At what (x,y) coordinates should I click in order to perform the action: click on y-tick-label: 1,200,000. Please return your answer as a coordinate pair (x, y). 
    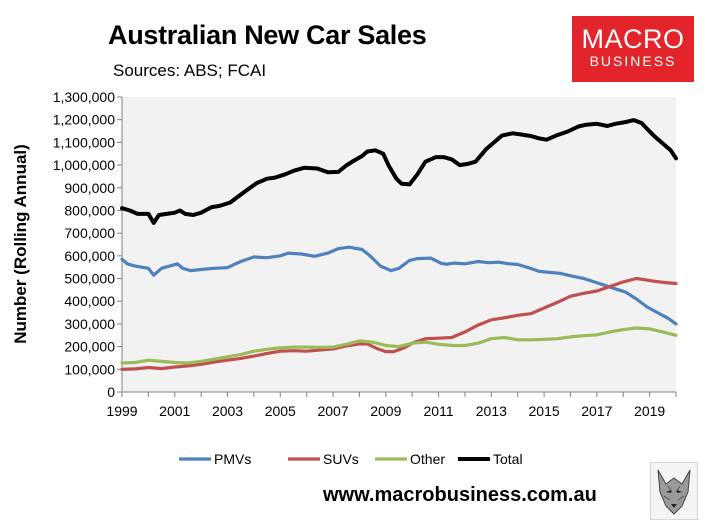
    Looking at the image, I should click on (84, 120).